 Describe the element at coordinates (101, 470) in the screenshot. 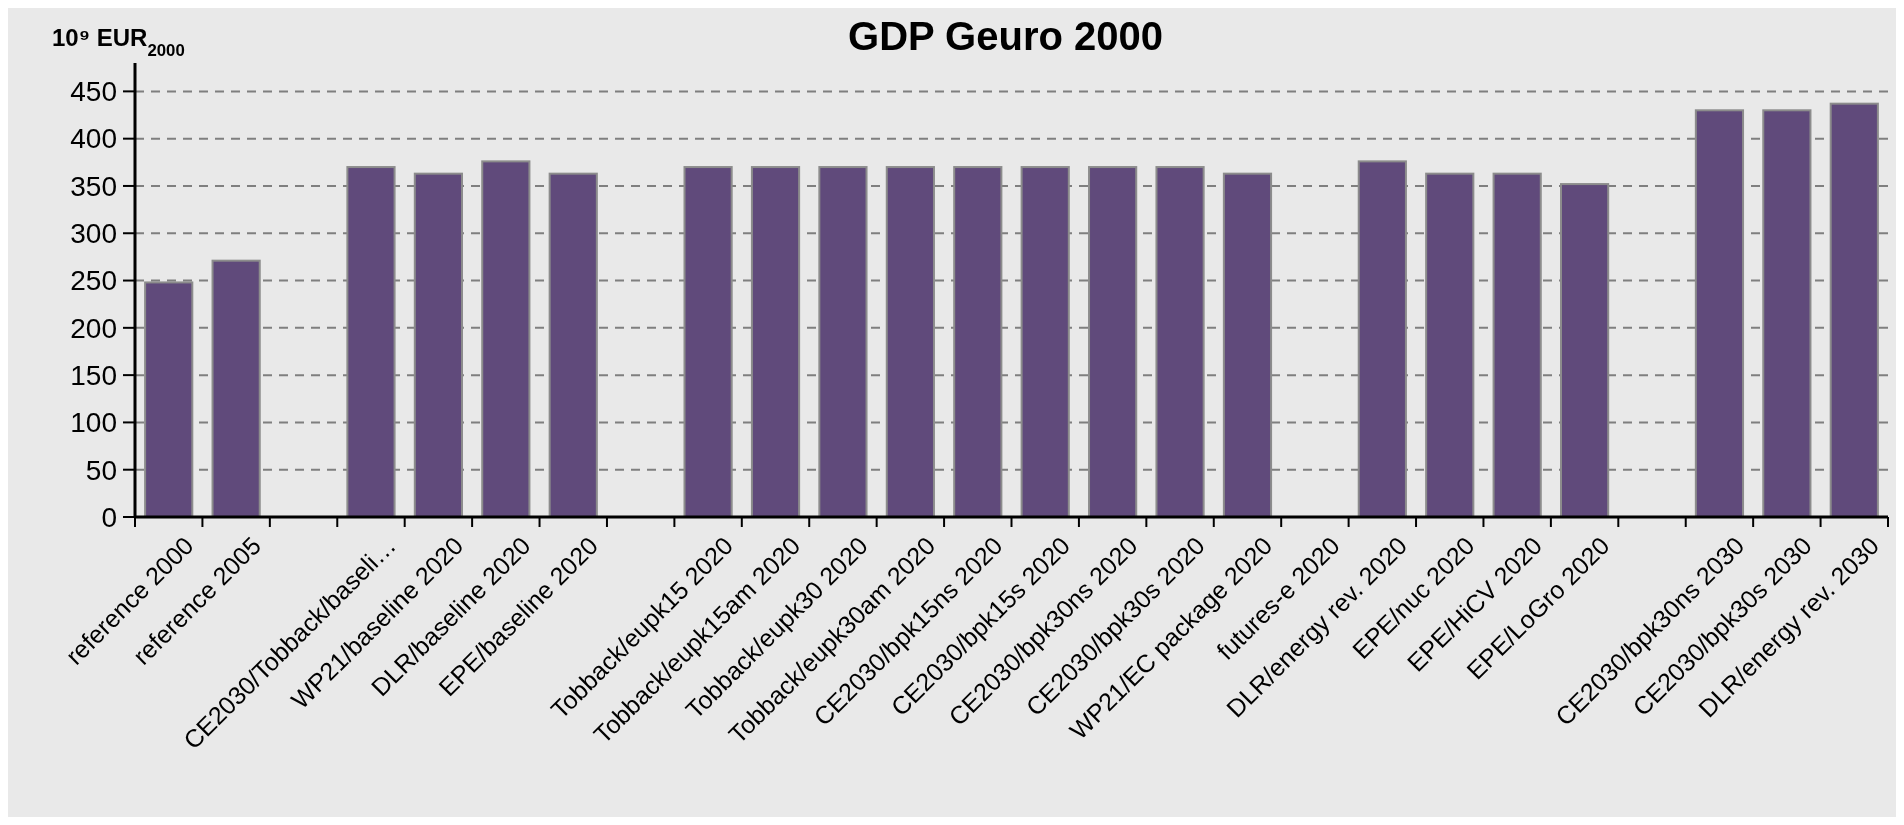

I see `y-tick-label: 50` at that location.